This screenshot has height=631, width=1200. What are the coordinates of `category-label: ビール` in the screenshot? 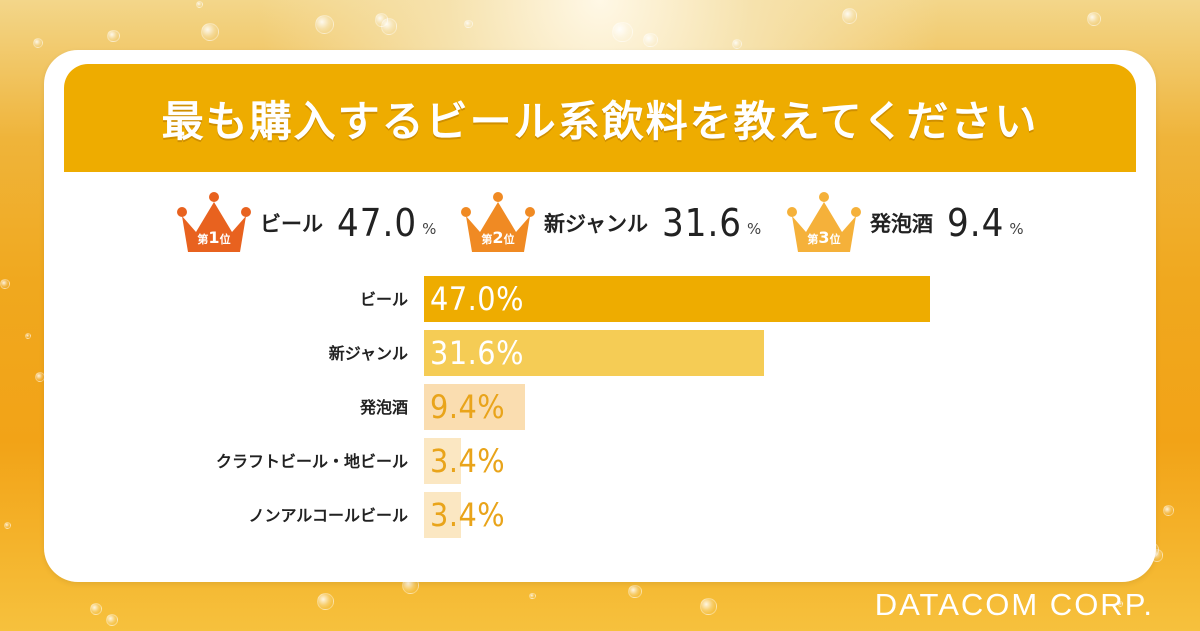 It's located at (383, 299).